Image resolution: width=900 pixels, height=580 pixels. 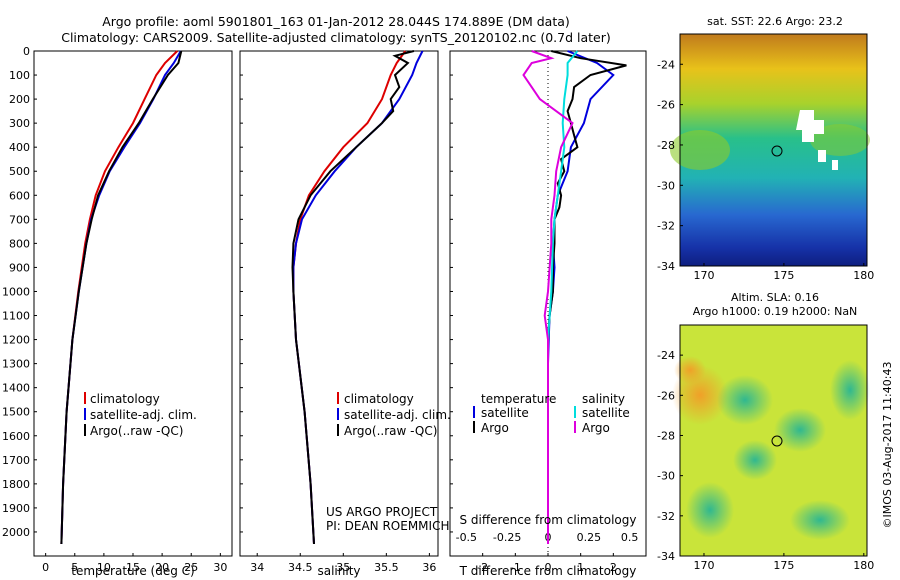 I want to click on x-tick-label: 15, so click(x=133, y=567).